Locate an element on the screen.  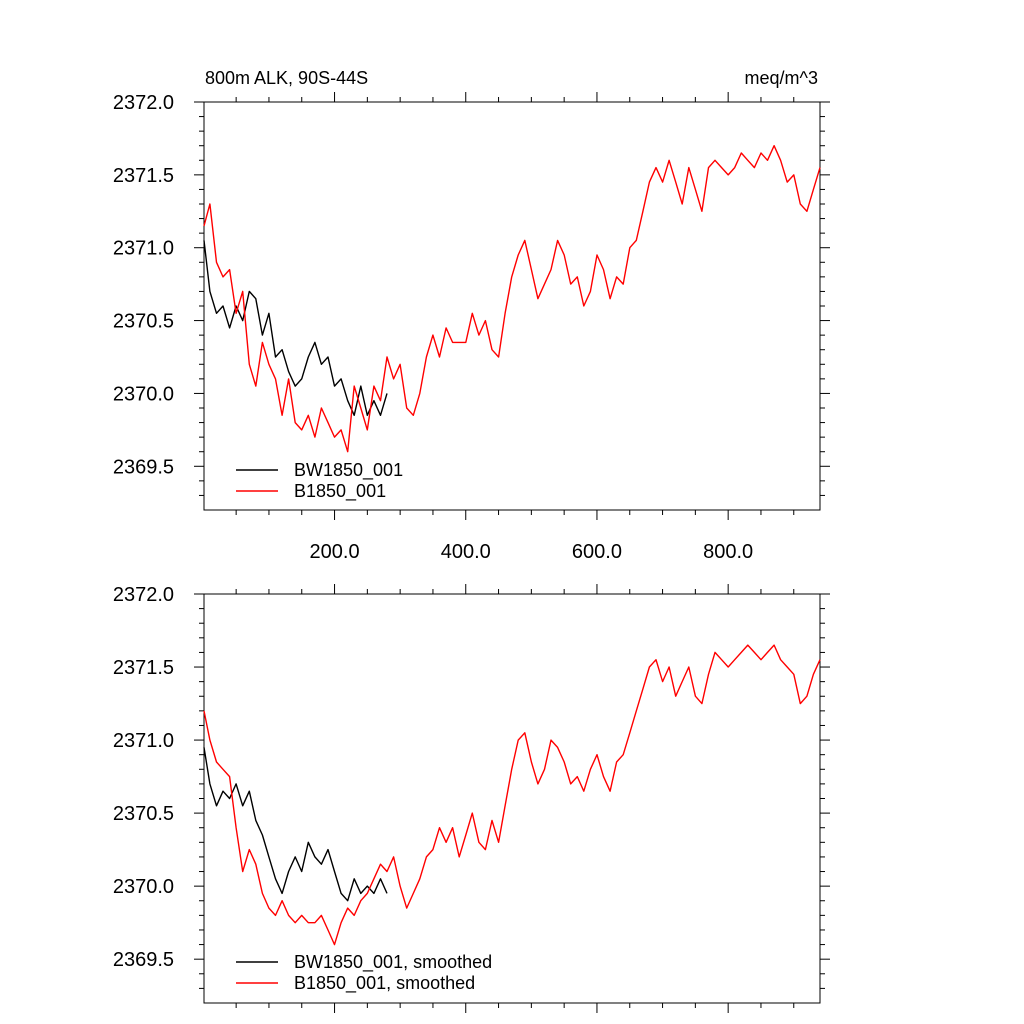
legend-label-0: BW1850_001 is located at coordinates (348, 470).